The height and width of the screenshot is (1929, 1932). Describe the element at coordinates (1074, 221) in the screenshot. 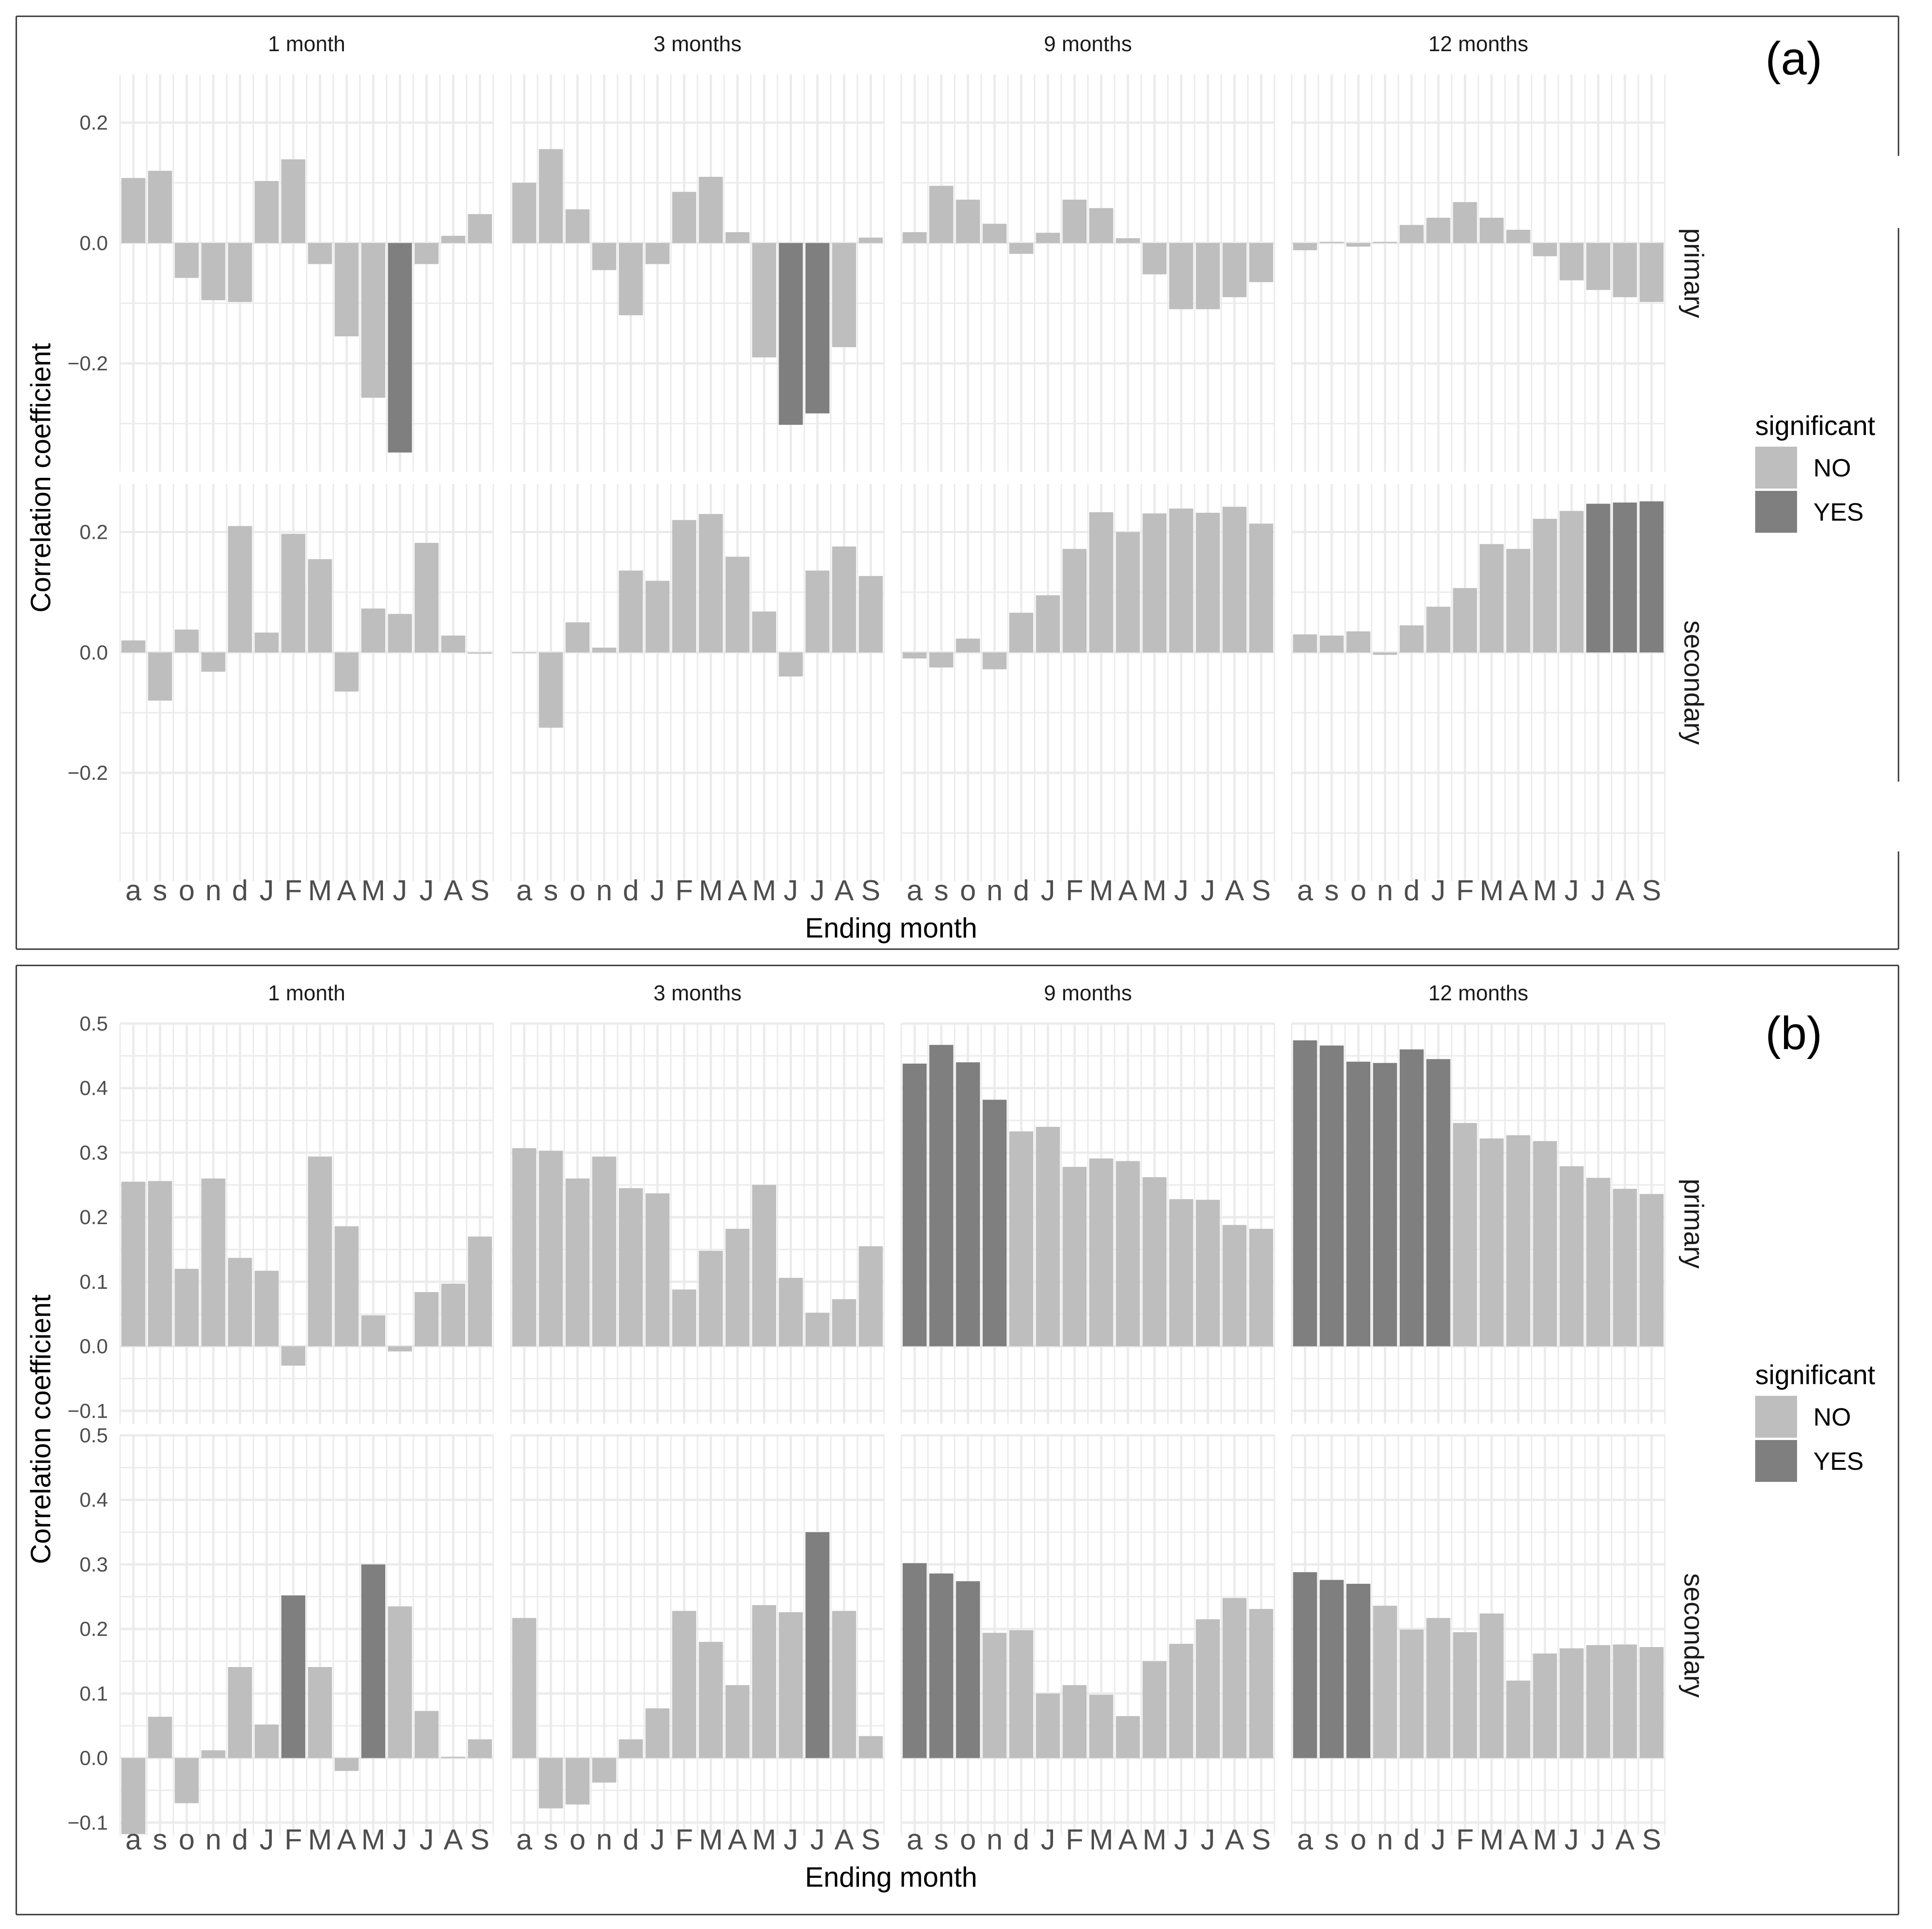

I see `bar-F` at that location.